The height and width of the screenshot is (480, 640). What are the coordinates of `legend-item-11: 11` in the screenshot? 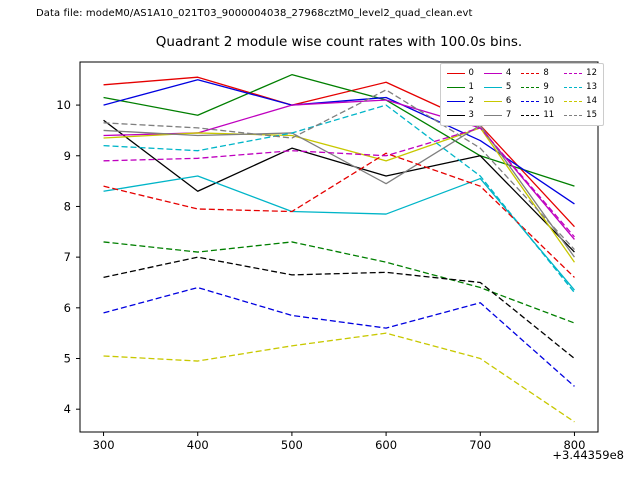 It's located at (537, 115).